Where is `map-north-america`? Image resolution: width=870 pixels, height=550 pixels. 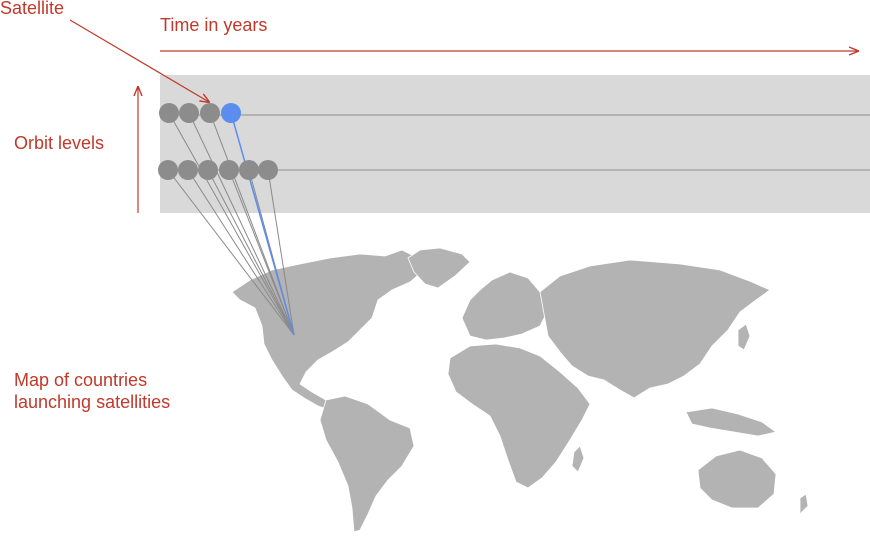 map-north-america is located at coordinates (328, 330).